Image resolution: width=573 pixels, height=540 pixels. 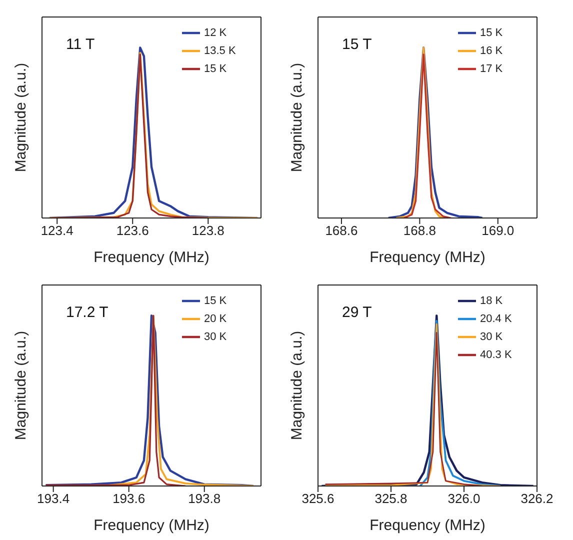 I want to click on x-tick-label: 169.0, so click(x=498, y=230).